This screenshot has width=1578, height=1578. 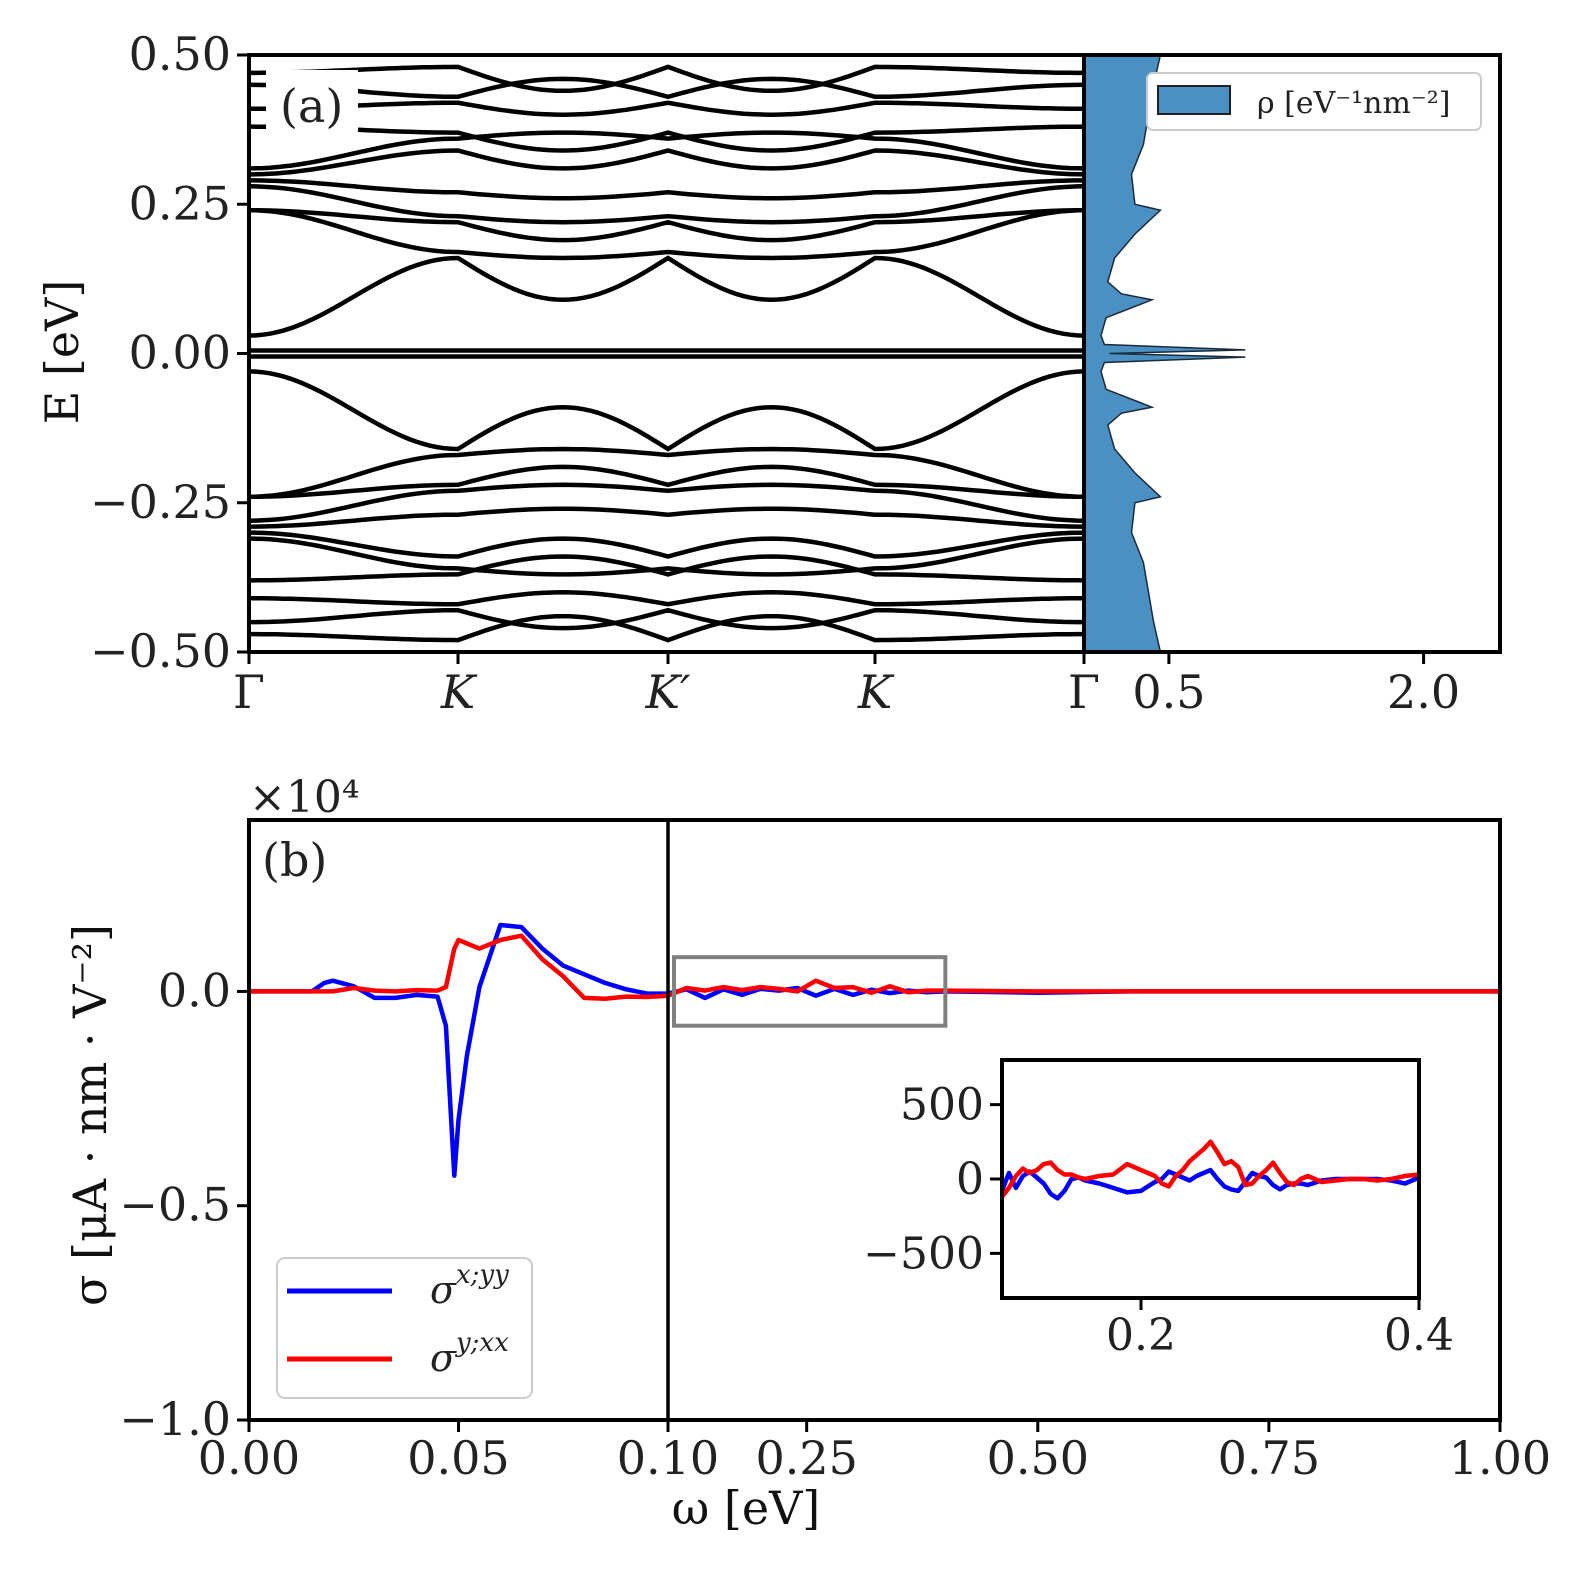 I want to click on x-label-b: ω [eV], so click(x=746, y=1508).